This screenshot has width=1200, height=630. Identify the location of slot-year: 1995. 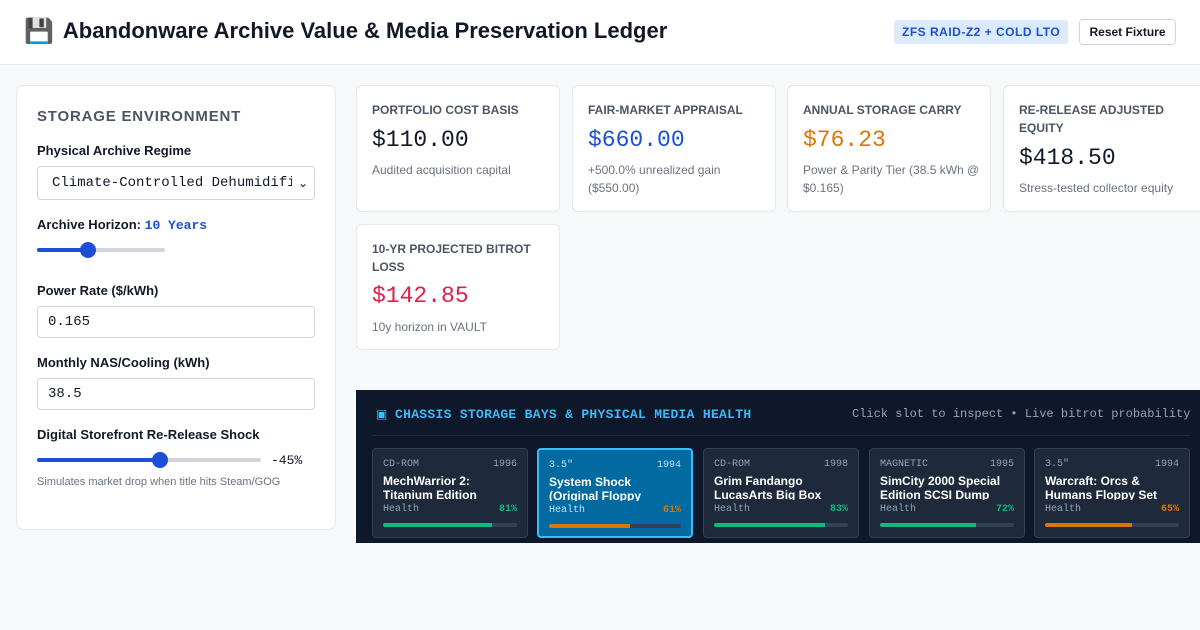
(1001, 464).